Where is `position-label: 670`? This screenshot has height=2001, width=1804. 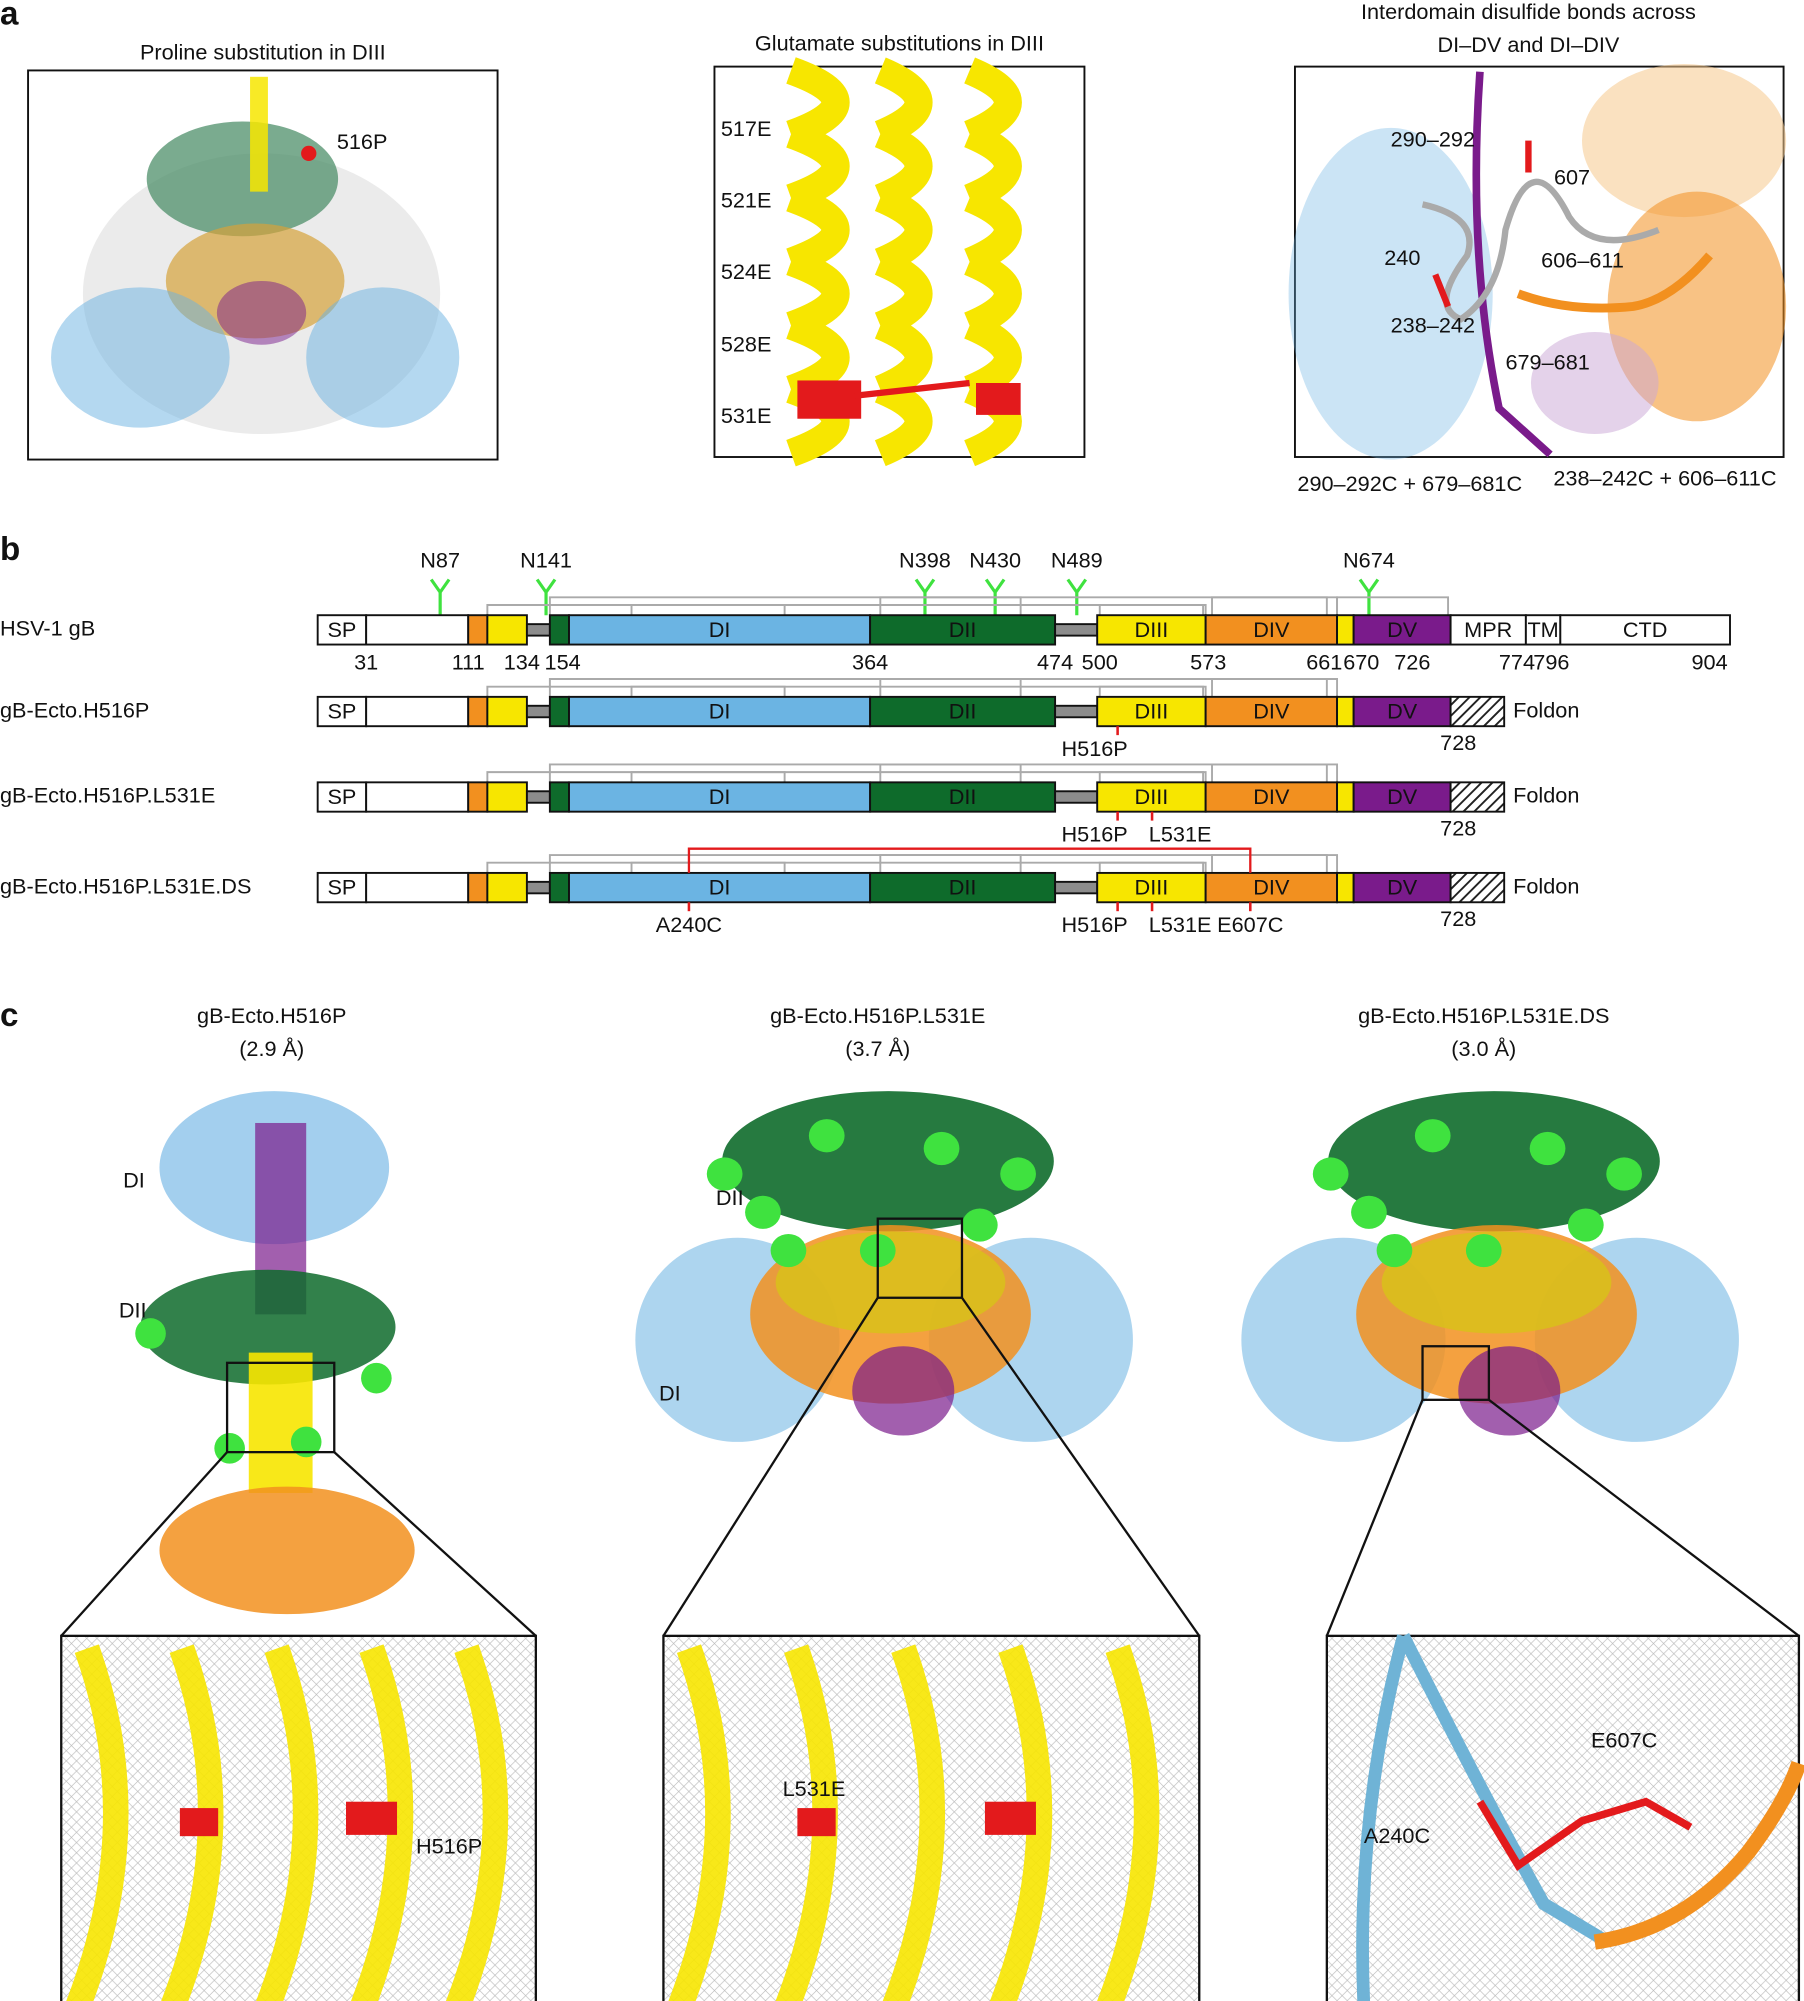 position-label: 670 is located at coordinates (1361, 661).